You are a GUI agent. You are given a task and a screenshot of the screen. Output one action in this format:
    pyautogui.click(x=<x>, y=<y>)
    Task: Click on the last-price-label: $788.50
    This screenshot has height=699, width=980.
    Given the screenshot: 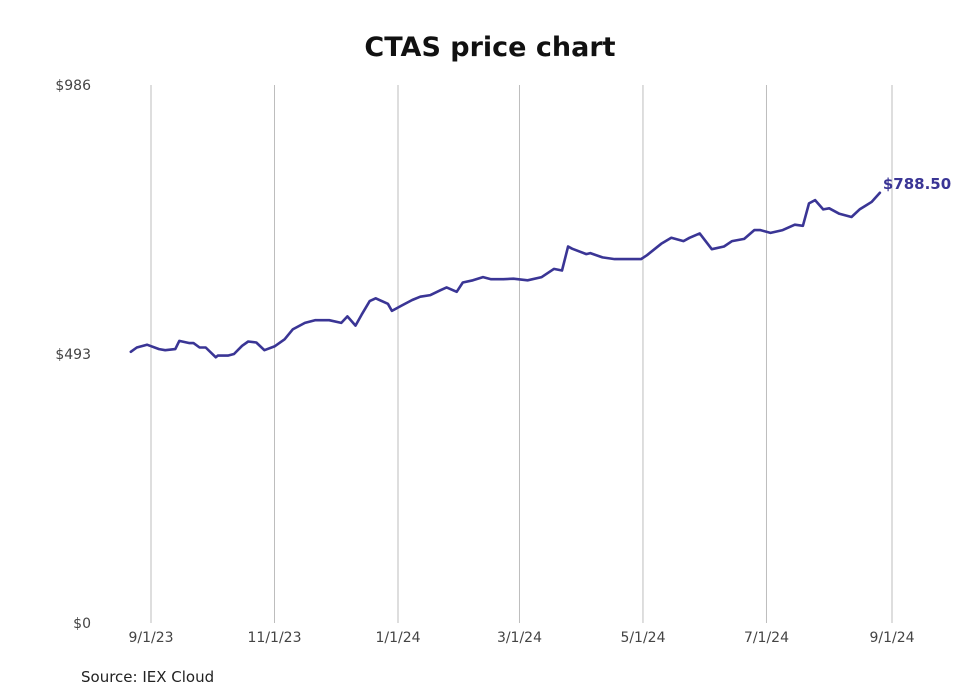 What is the action you would take?
    pyautogui.click(x=917, y=184)
    